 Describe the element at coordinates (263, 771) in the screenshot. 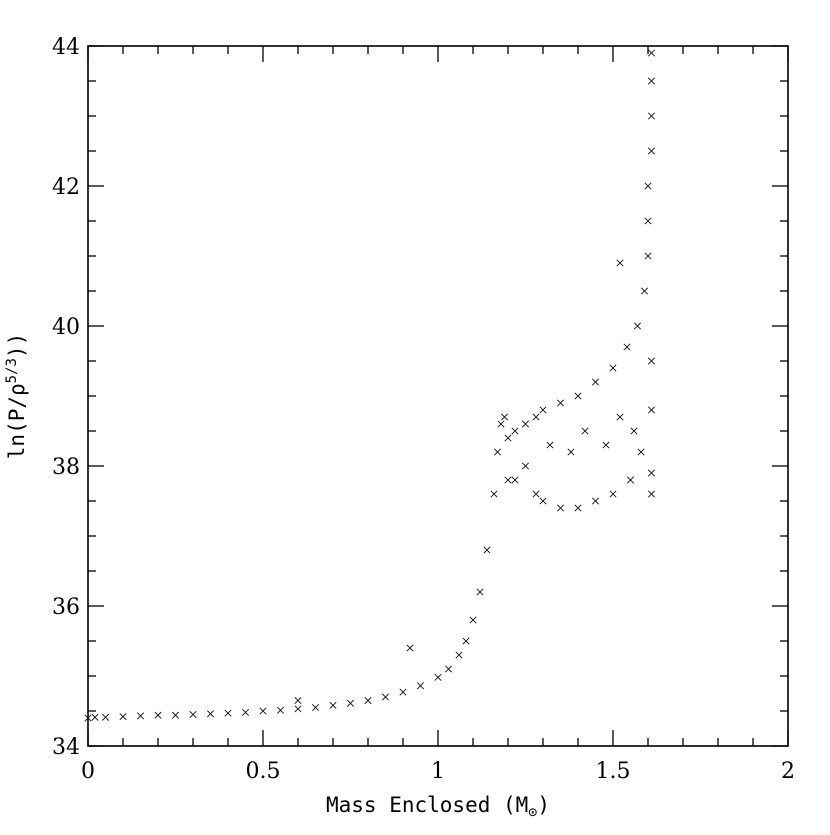

I see `x-tick-label: 0.5` at that location.